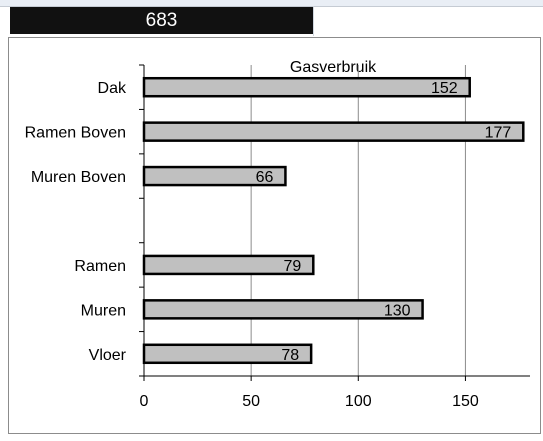  What do you see at coordinates (283, 309) in the screenshot?
I see `bar-muren` at bounding box center [283, 309].